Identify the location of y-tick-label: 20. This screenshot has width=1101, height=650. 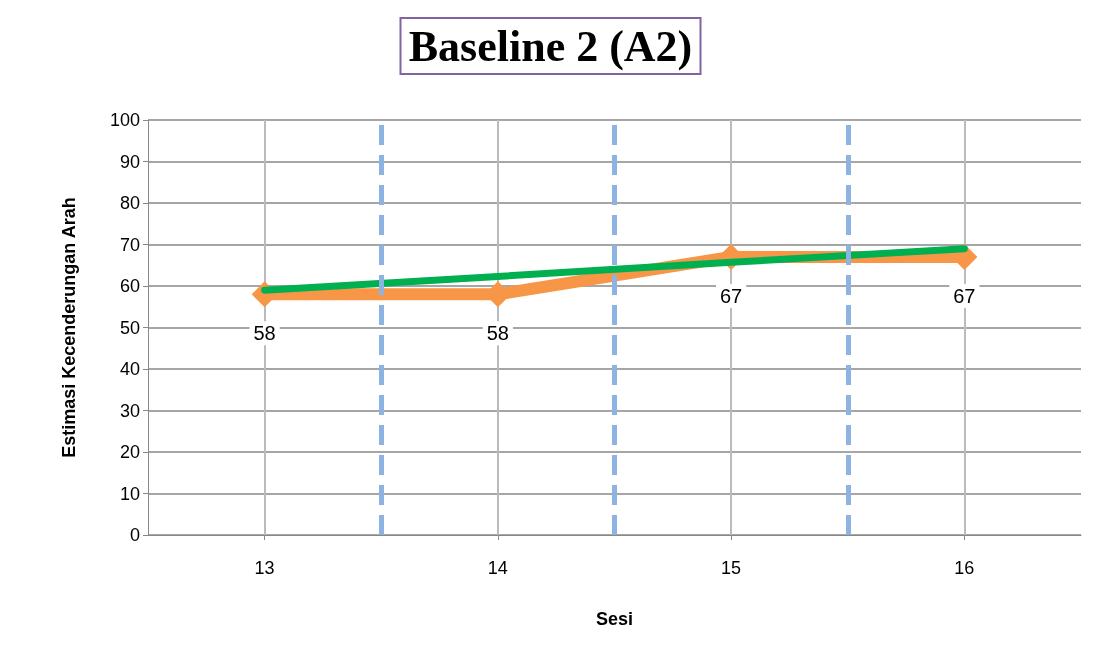
(129, 452).